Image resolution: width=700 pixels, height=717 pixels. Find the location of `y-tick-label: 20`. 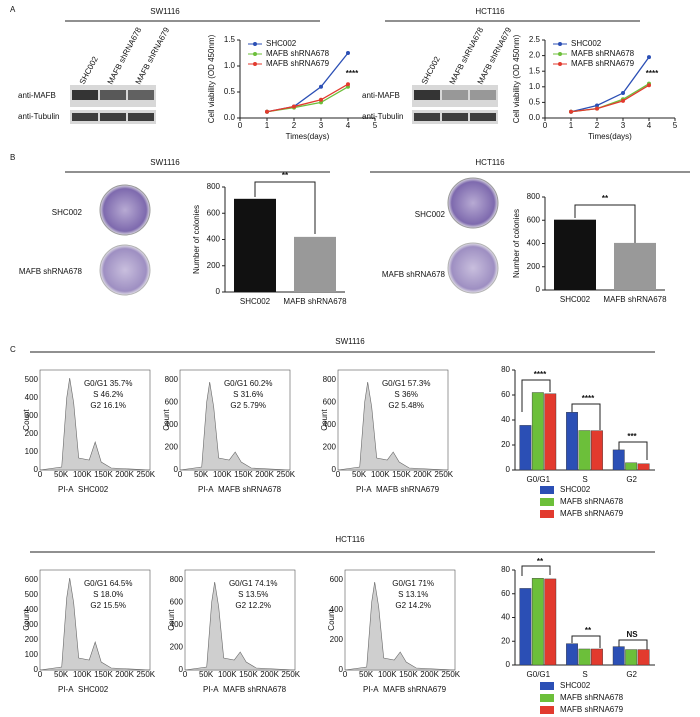

y-tick-label: 20 is located at coordinates (505, 640).